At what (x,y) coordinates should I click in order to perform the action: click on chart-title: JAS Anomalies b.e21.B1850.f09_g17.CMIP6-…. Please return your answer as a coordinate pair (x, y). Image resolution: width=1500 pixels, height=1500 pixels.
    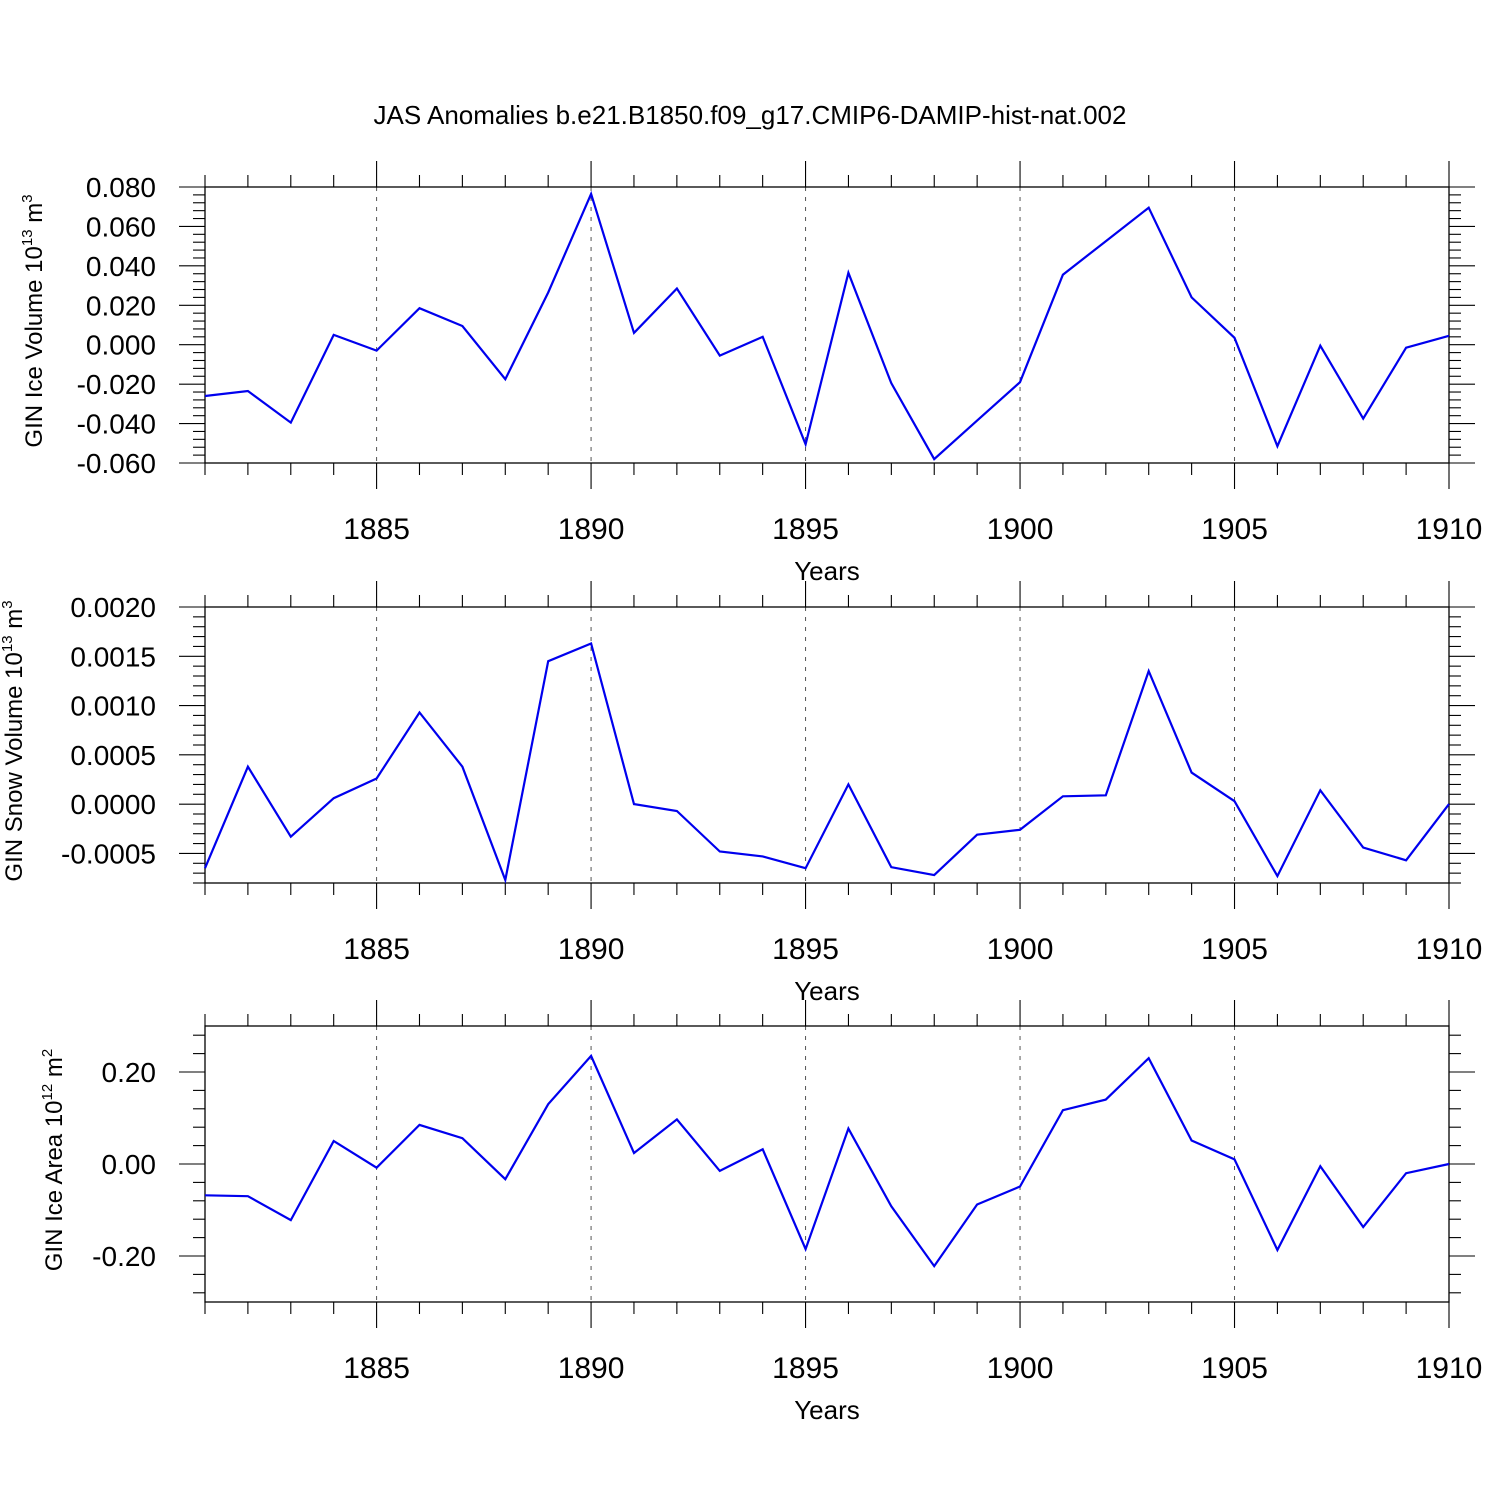
    Looking at the image, I should click on (750, 115).